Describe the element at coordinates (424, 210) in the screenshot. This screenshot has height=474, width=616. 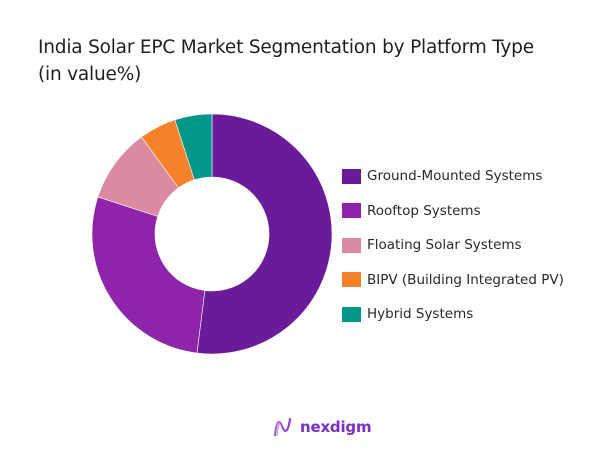
I see `legend-label: Rooftop Systems` at that location.